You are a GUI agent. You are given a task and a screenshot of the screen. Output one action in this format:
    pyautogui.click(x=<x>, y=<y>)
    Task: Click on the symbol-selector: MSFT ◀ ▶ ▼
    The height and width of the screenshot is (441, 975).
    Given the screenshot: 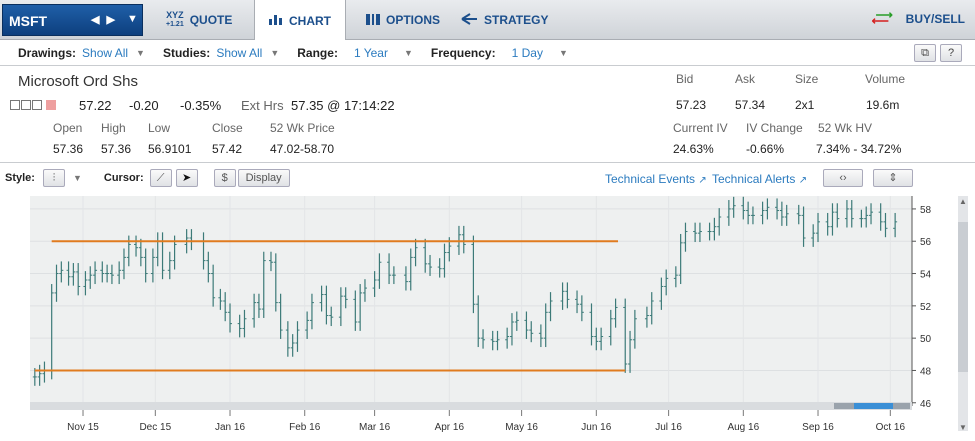 What is the action you would take?
    pyautogui.click(x=72, y=20)
    